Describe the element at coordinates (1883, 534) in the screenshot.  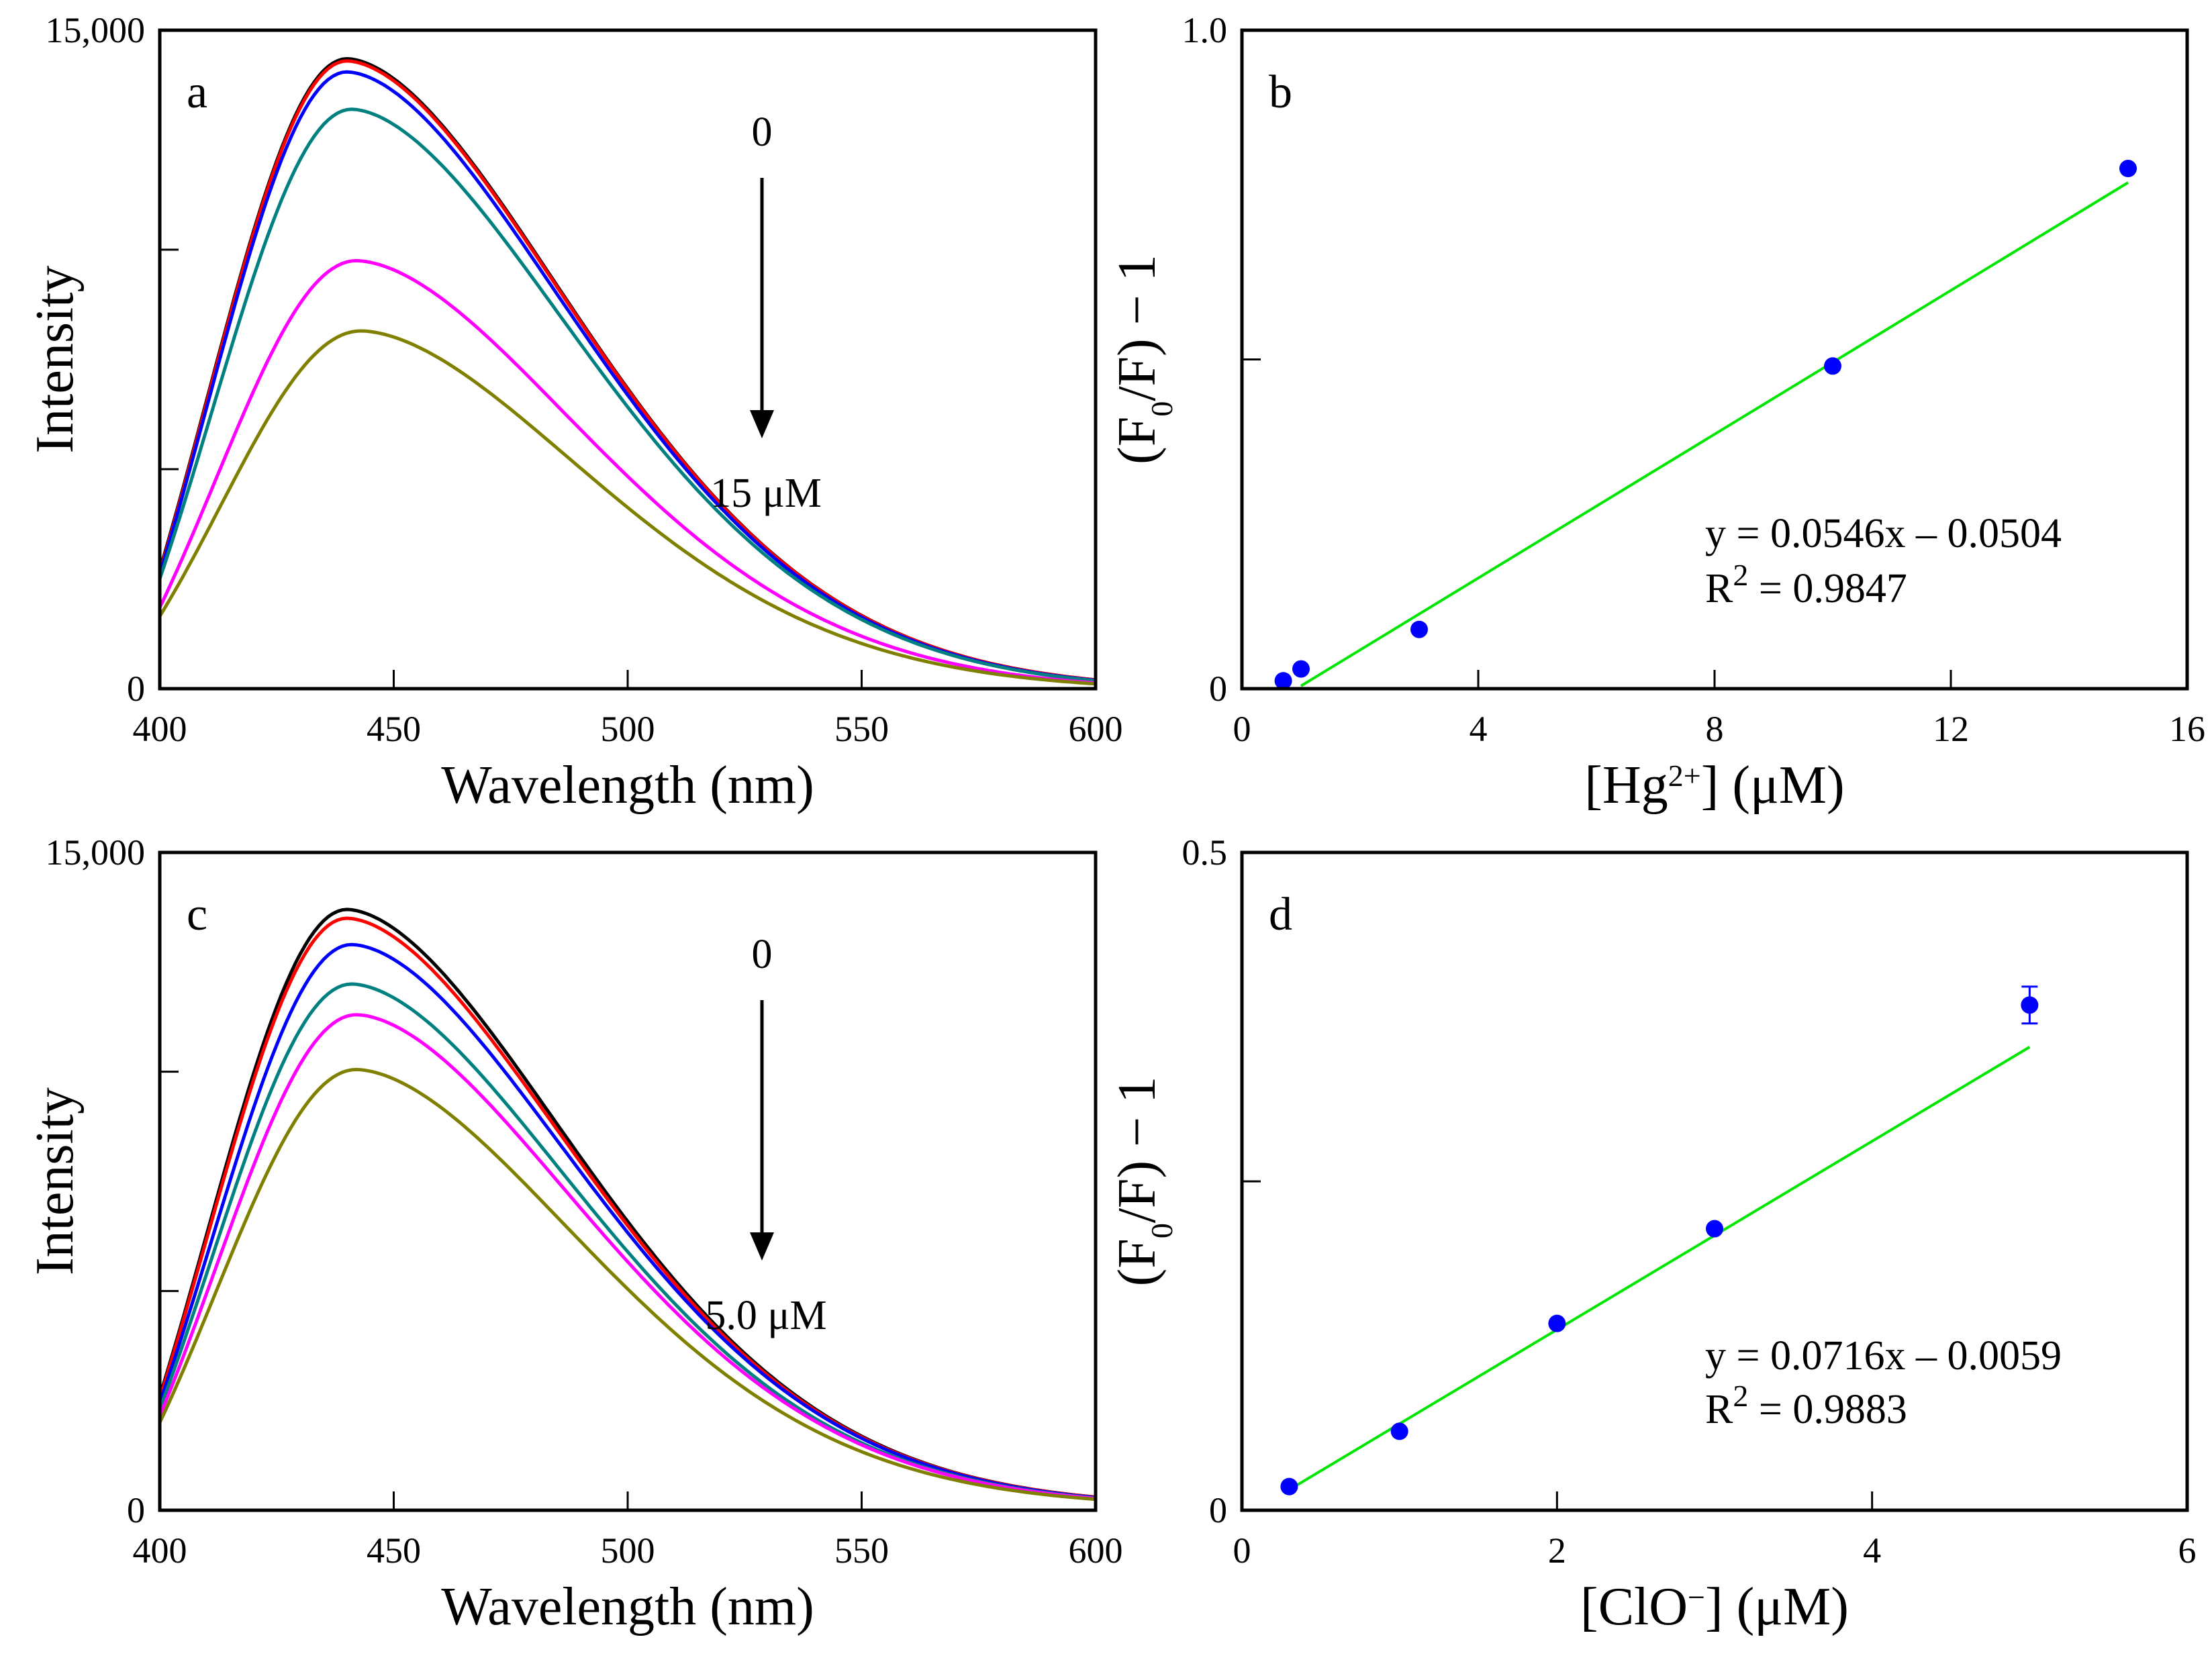
I see `fit-equation: y = 0.0546x – 0.0504` at that location.